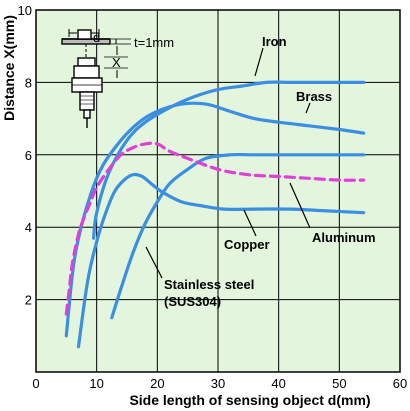 This screenshot has width=410, height=411. What do you see at coordinates (28, 82) in the screenshot?
I see `y-tick-label: 8` at bounding box center [28, 82].